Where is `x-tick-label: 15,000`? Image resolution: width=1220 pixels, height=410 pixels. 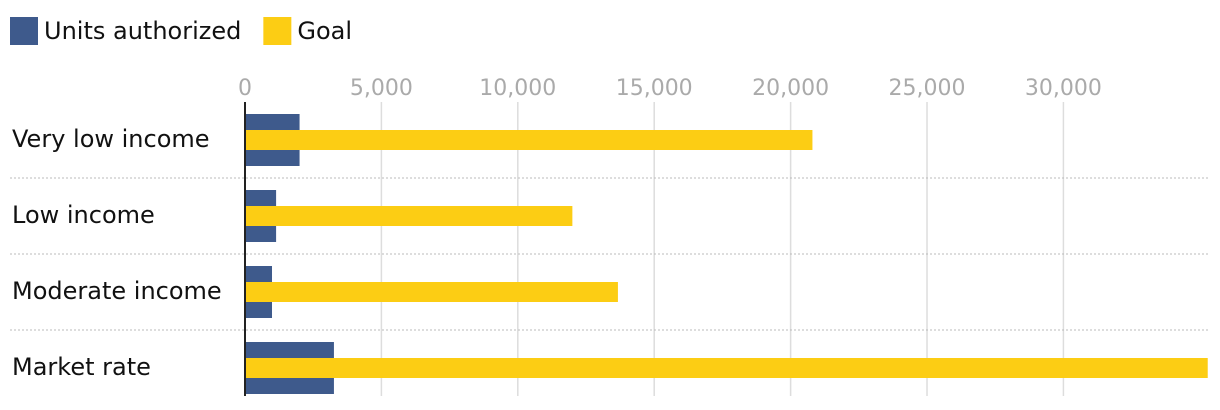 x-tick-label: 15,000 is located at coordinates (654, 88).